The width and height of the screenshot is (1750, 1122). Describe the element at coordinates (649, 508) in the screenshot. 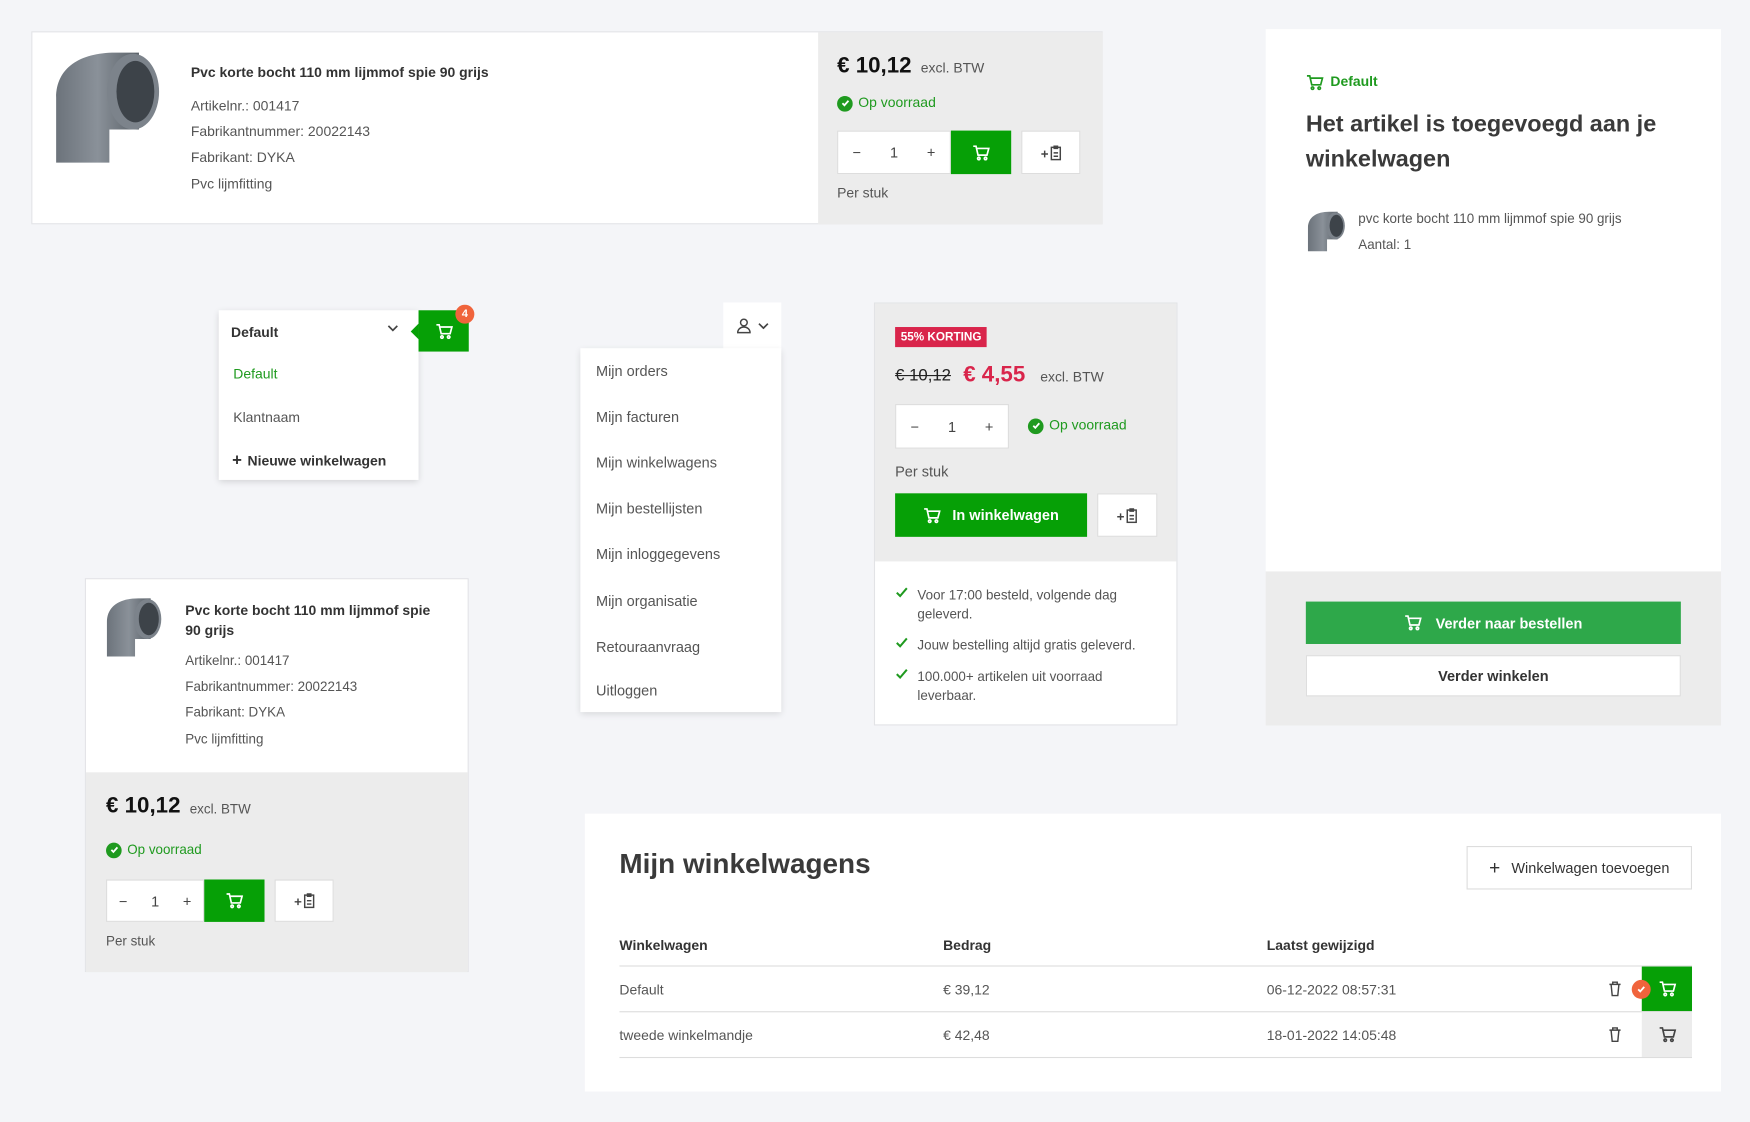

I see `menu-item-order-lists: Mijn bestellijsten` at that location.